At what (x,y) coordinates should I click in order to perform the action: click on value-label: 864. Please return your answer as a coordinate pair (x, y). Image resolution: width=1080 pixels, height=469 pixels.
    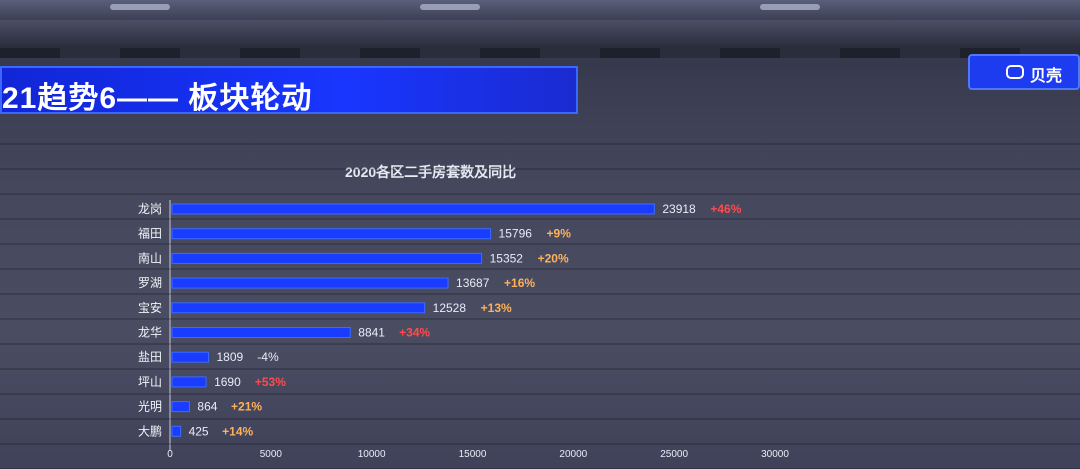
    Looking at the image, I should click on (207, 407).